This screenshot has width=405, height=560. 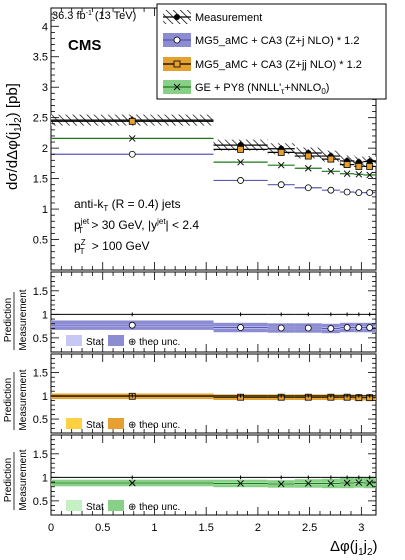 I want to click on x-tick-label: 0.5, so click(x=102, y=528).